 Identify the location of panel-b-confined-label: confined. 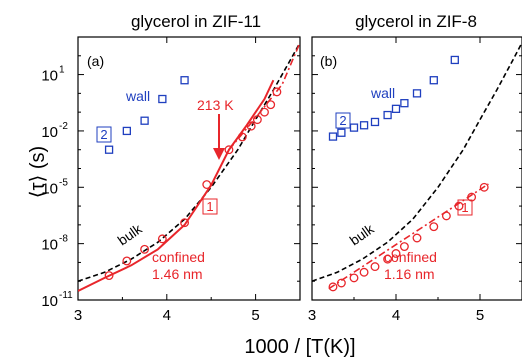
(410, 257).